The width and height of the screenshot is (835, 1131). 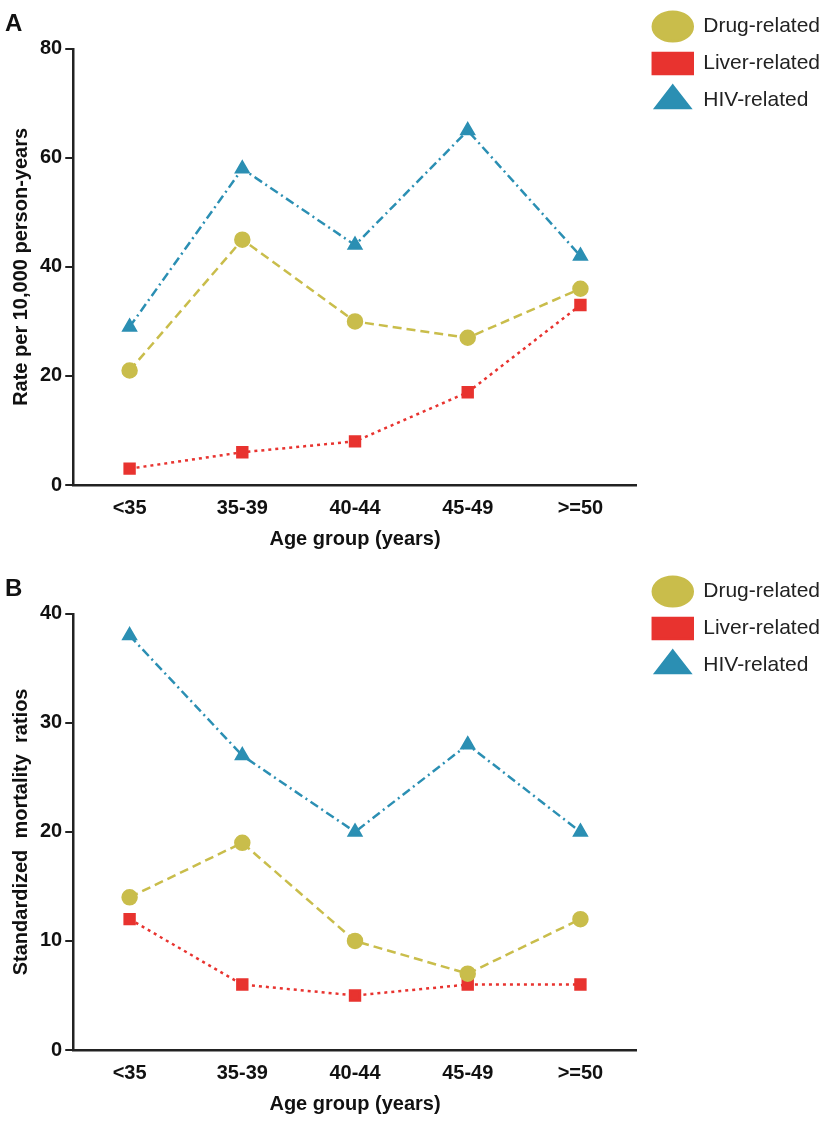 What do you see at coordinates (19, 266) in the screenshot?
I see `y-axis-title: Rate per 10,000 person-years` at bounding box center [19, 266].